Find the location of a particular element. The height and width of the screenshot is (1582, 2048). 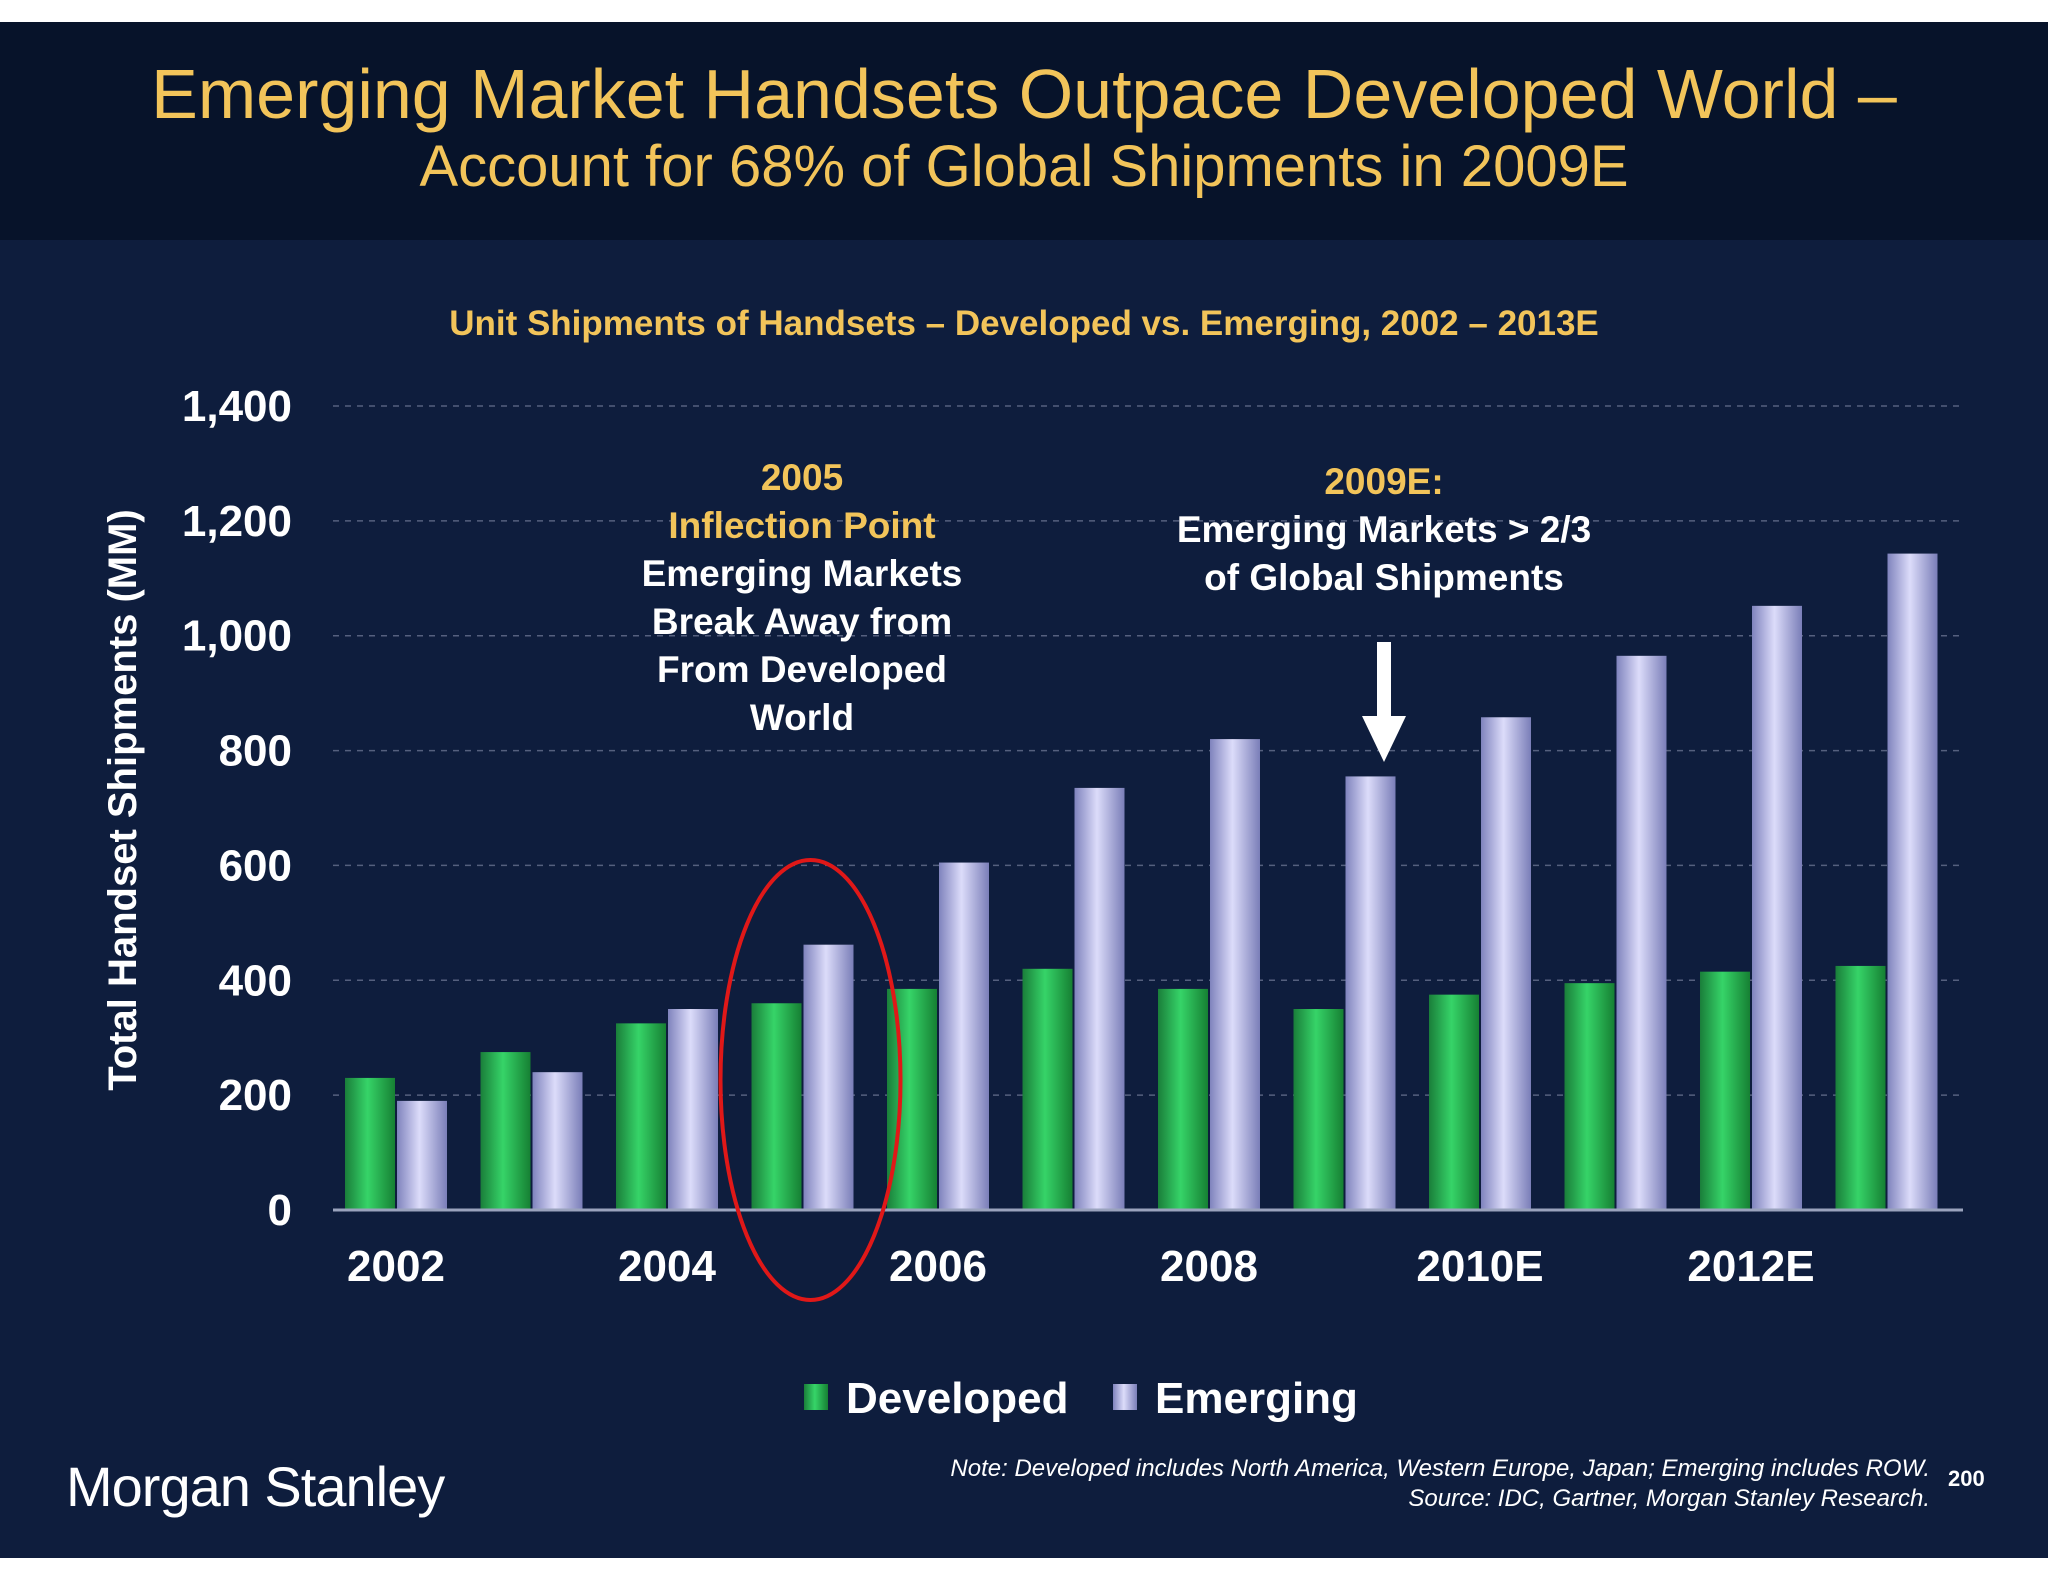

legend-swatch-emerging is located at coordinates (1125, 1397).